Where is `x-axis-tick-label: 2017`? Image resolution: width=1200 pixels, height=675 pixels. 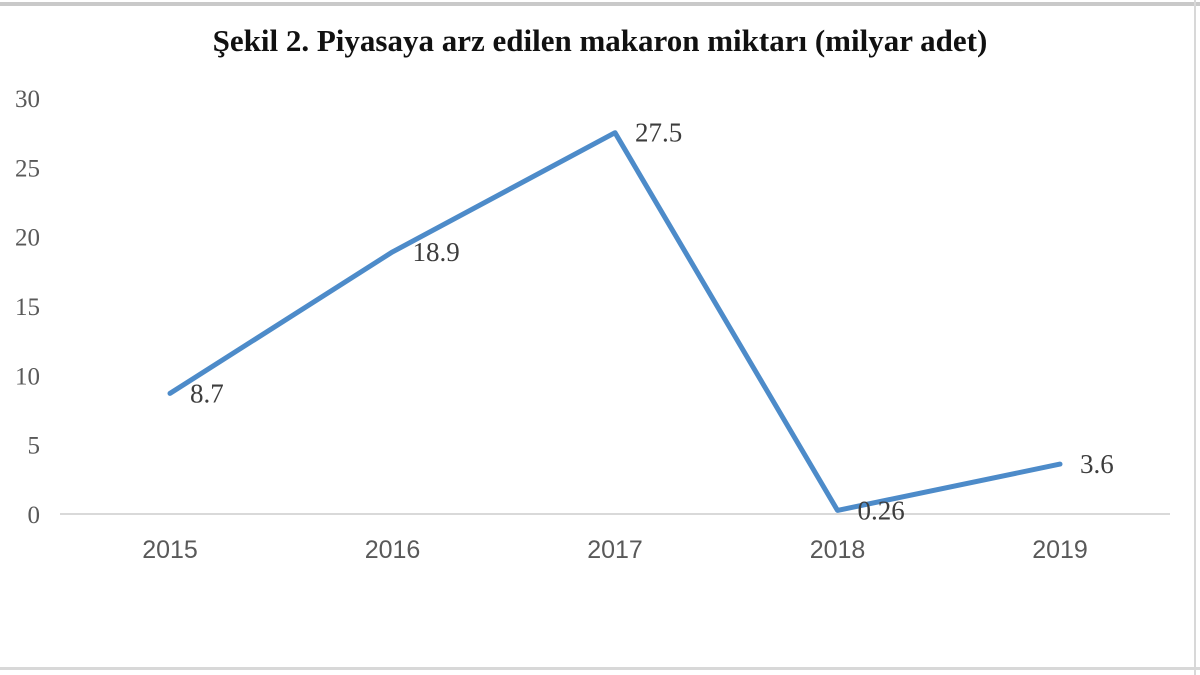
x-axis-tick-label: 2017 is located at coordinates (615, 550).